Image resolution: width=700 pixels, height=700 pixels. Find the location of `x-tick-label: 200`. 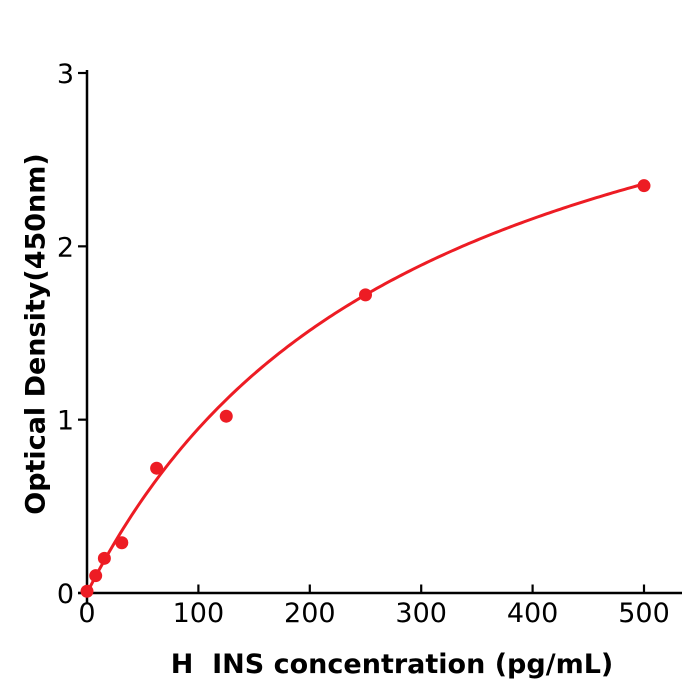

x-tick-label: 200 is located at coordinates (310, 613).